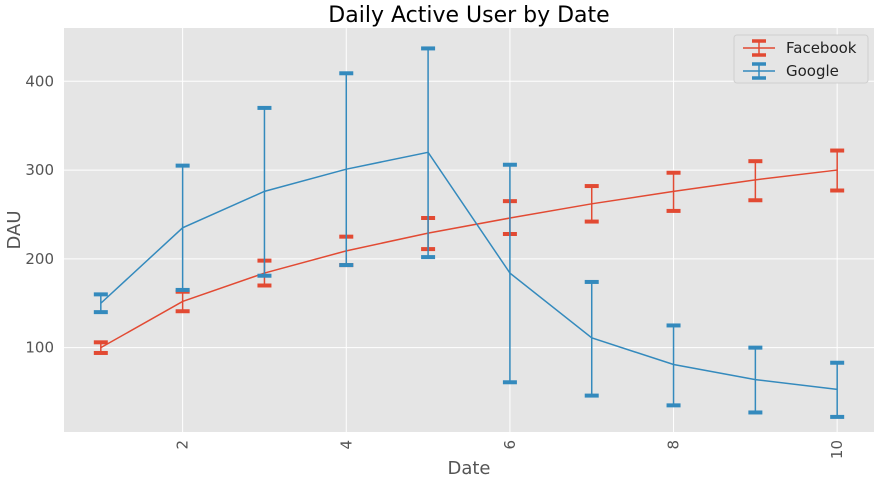  What do you see at coordinates (674, 445) in the screenshot?
I see `x-tick-label: 8` at bounding box center [674, 445].